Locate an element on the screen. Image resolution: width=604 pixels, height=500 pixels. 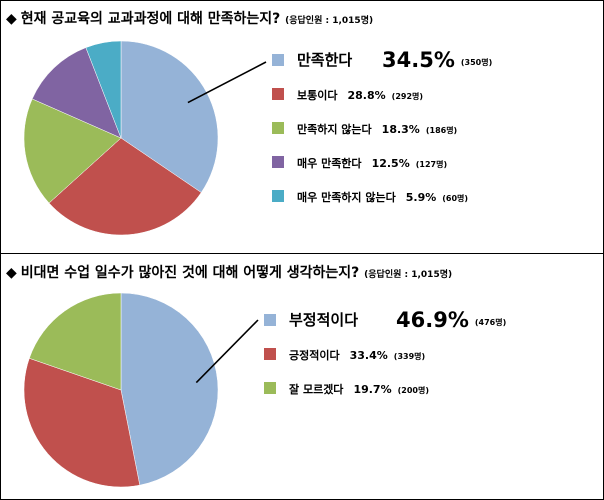
legend-label: 매우 만족하지 않는다 is located at coordinates (347, 197).